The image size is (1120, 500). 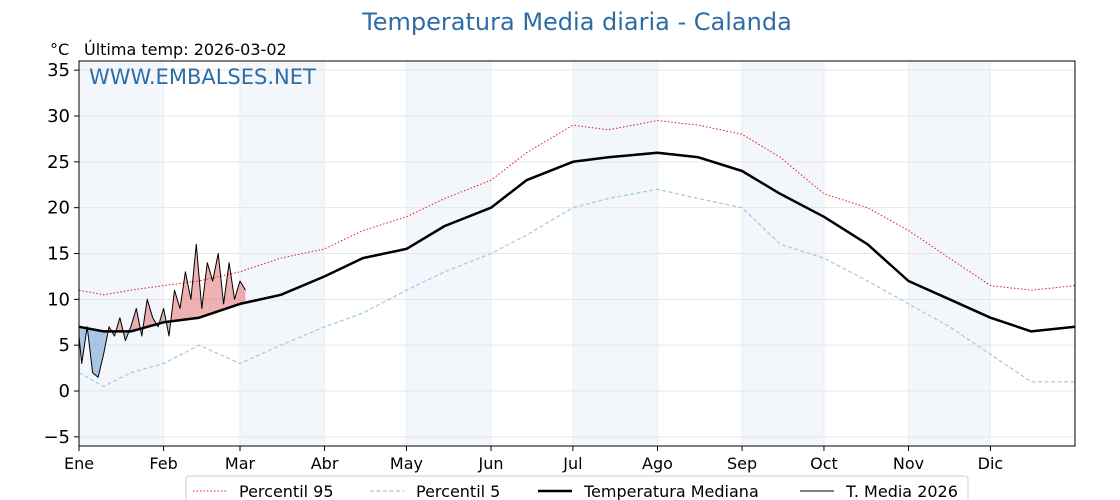 I want to click on legend-label: Percentil 5, so click(x=458, y=491).